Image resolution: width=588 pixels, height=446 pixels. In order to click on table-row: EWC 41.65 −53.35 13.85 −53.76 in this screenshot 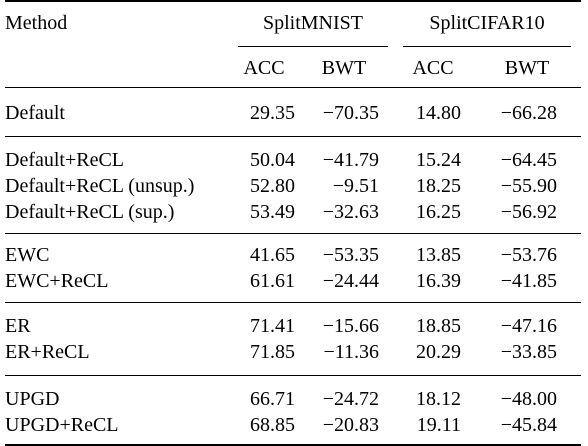, I will do `click(293, 251)`.